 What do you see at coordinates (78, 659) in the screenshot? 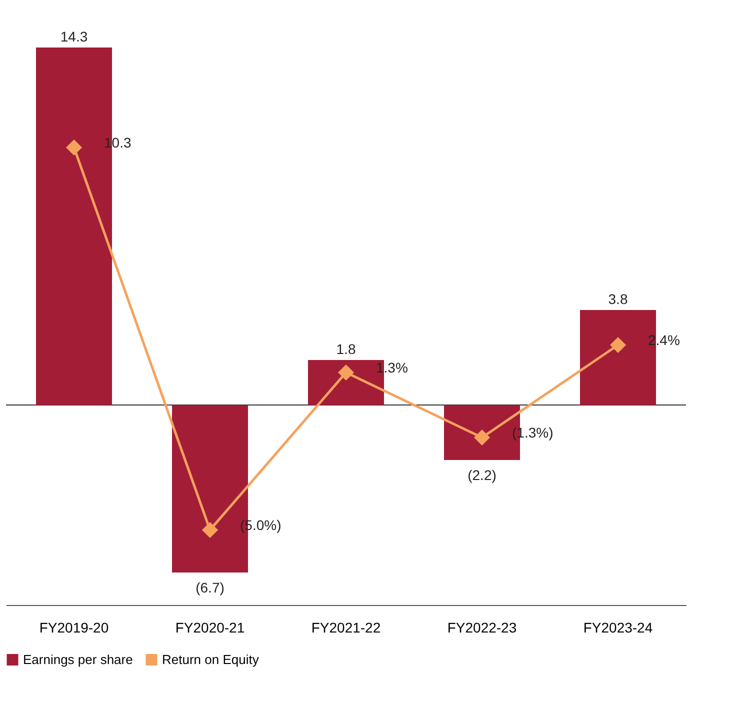
I see `legend-label: Earnings per share` at bounding box center [78, 659].